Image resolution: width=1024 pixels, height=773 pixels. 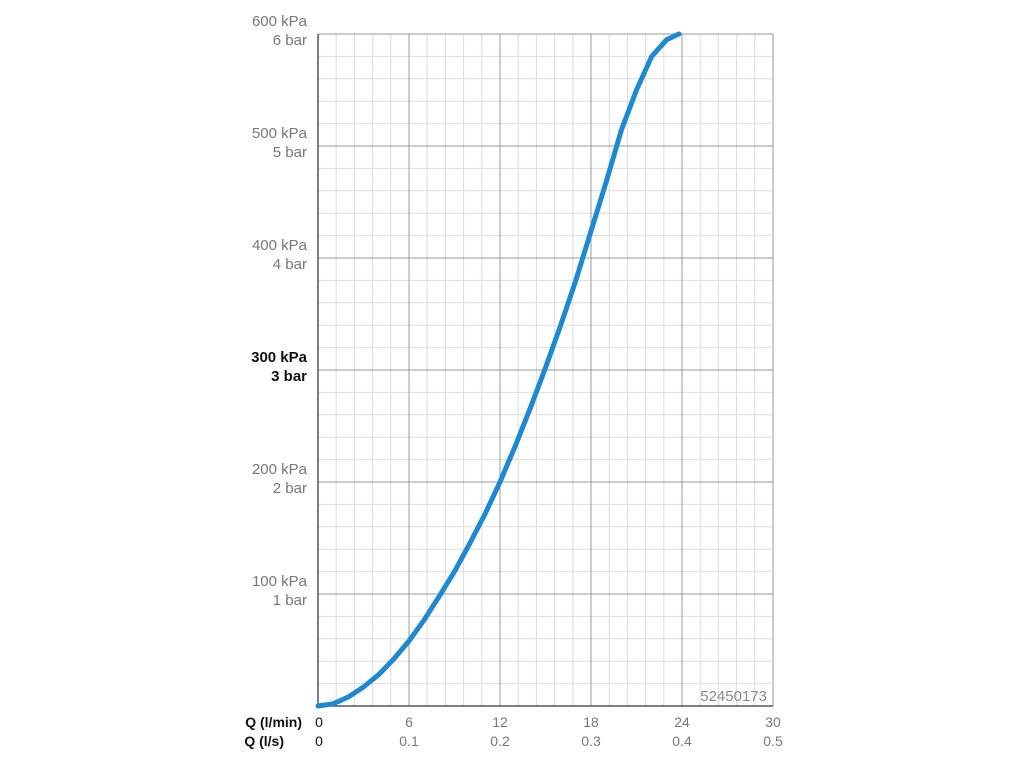 What do you see at coordinates (319, 741) in the screenshot?
I see `x-tick-label-ls: 0` at bounding box center [319, 741].